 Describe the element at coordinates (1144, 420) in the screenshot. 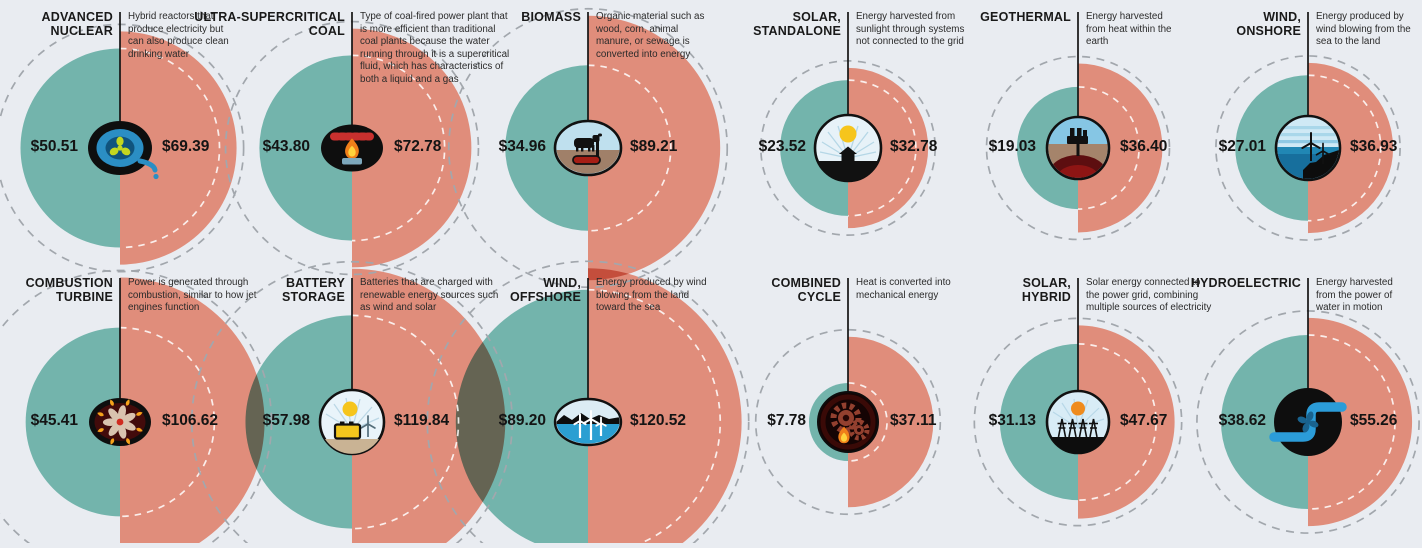

I see `right-value-label: $47.67` at that location.